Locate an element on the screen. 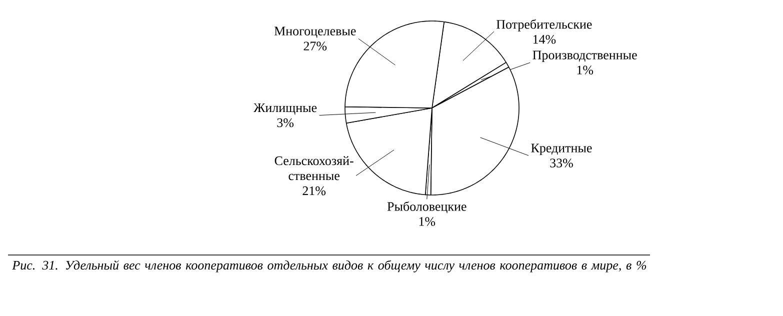  data-label: 14% is located at coordinates (544, 39).